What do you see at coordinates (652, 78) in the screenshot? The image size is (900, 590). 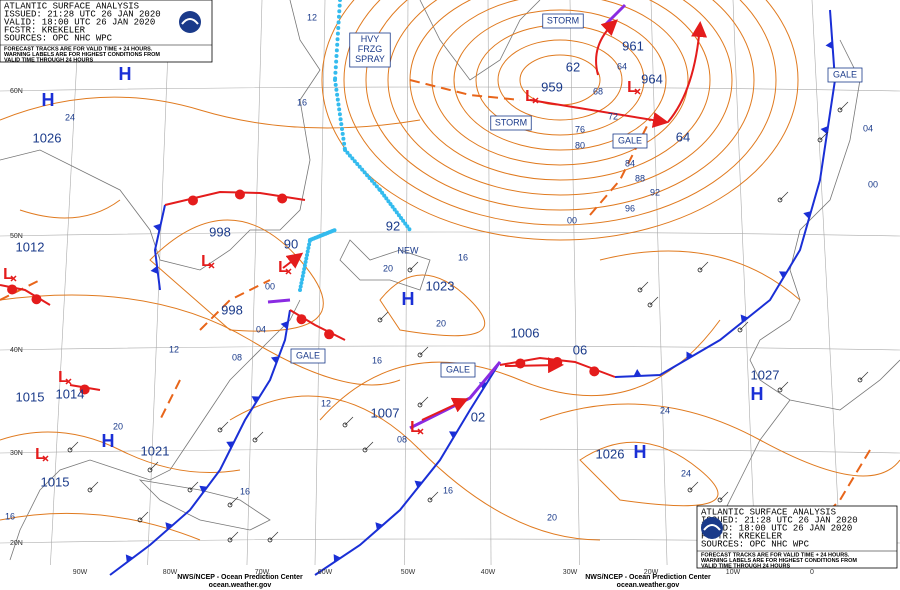 I see `pressure-label: 964` at bounding box center [652, 78].